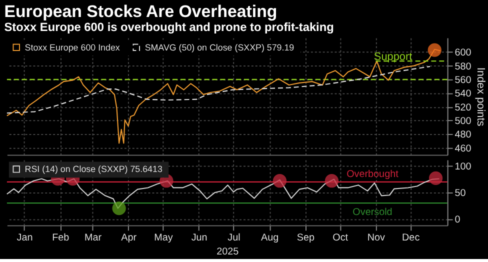  I want to click on y-tick-label: 560, so click(463, 80).